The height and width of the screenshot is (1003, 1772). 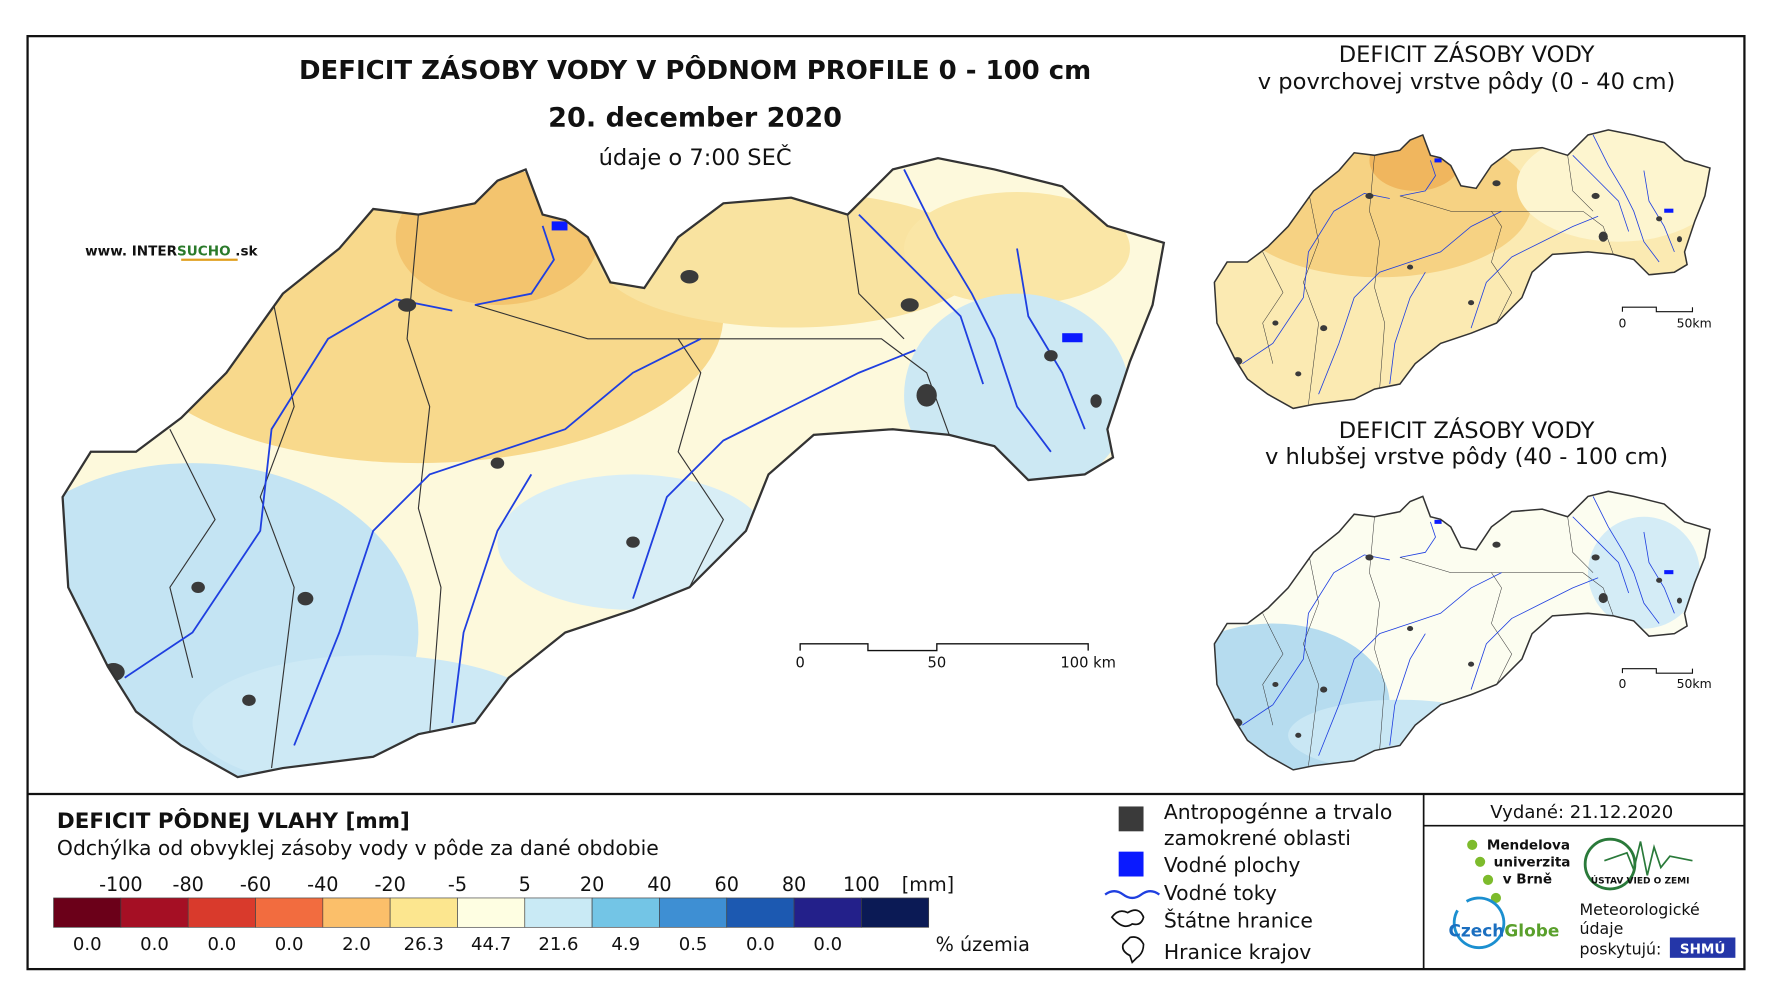 What do you see at coordinates (1131, 819) in the screenshot?
I see `symbol-urban` at bounding box center [1131, 819].